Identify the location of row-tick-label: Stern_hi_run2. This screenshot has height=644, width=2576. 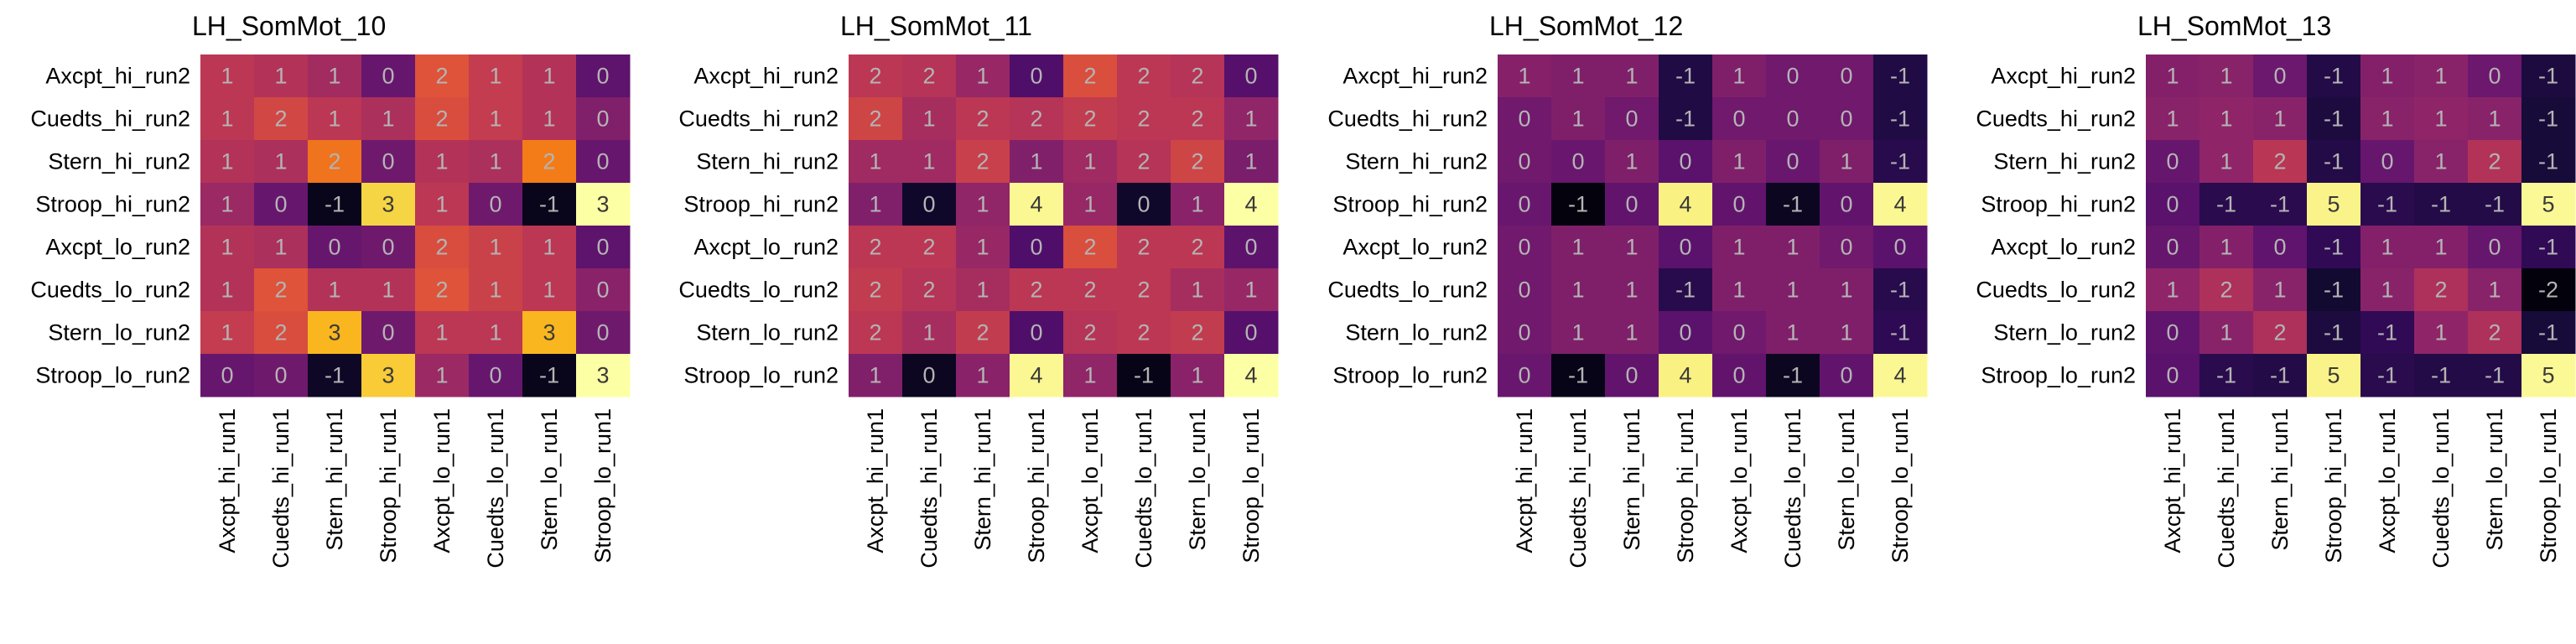
(1416, 161).